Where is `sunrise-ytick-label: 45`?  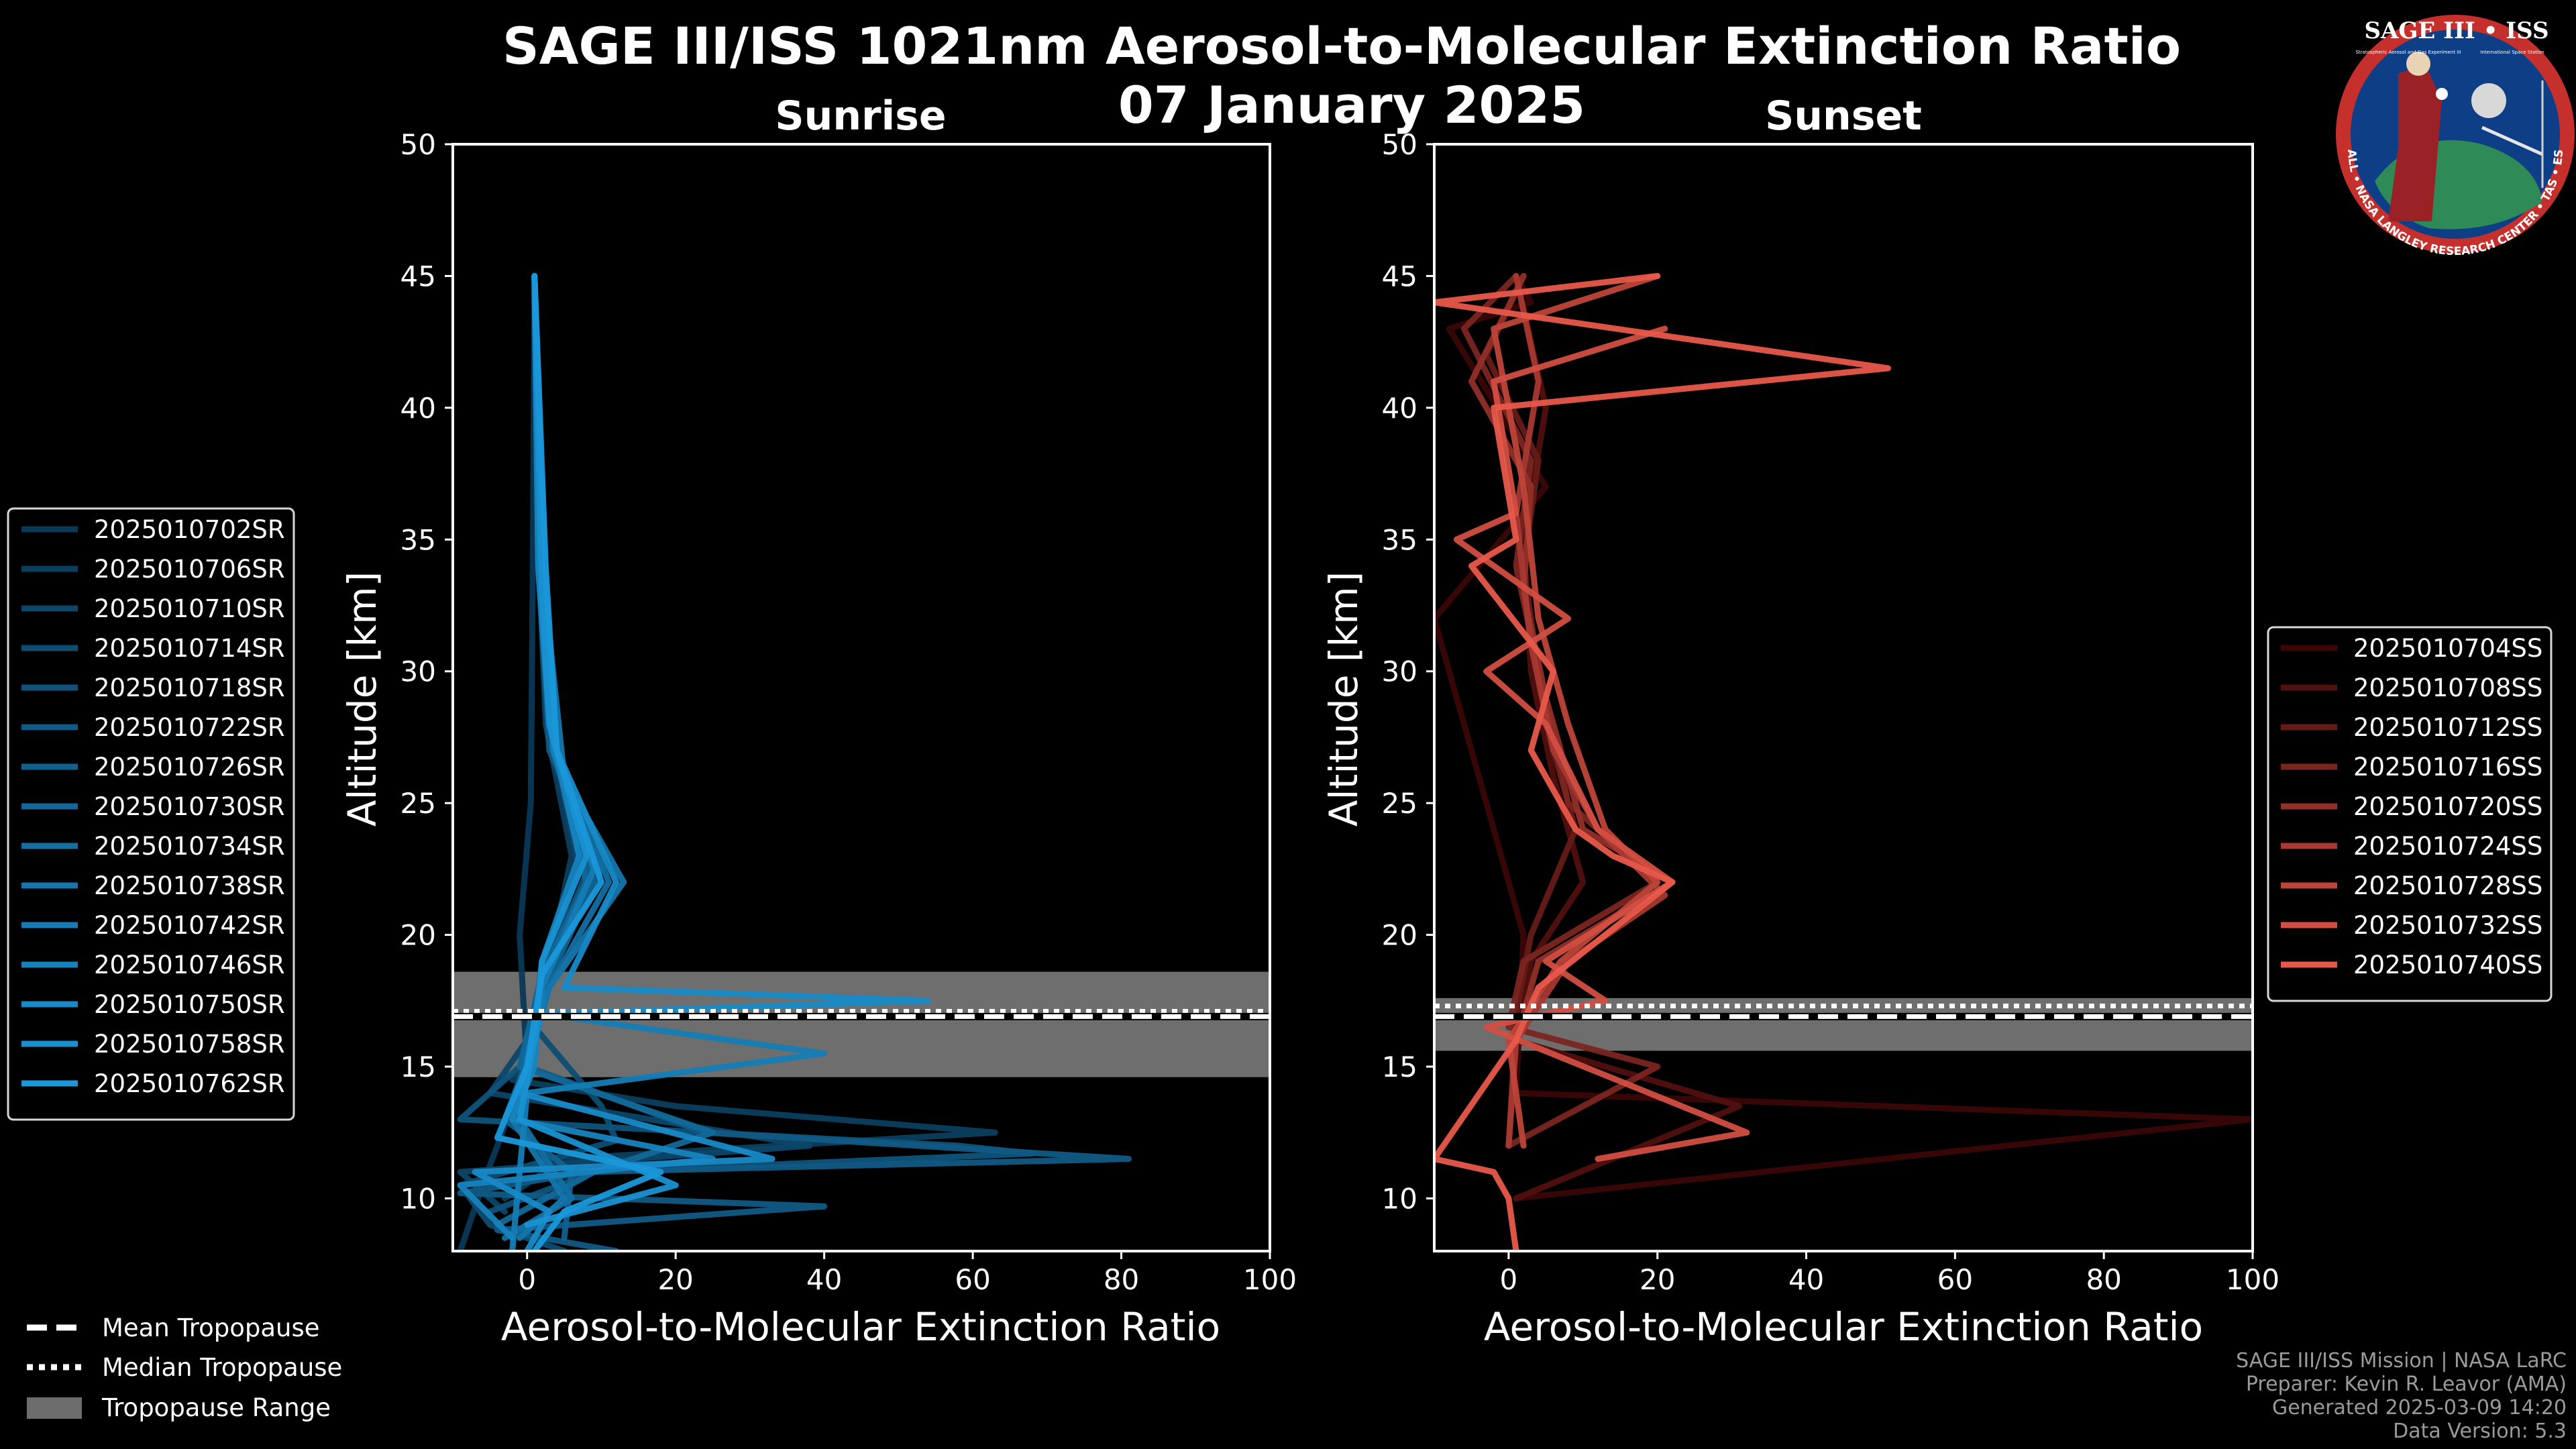
sunrise-ytick-label: 45 is located at coordinates (418, 276).